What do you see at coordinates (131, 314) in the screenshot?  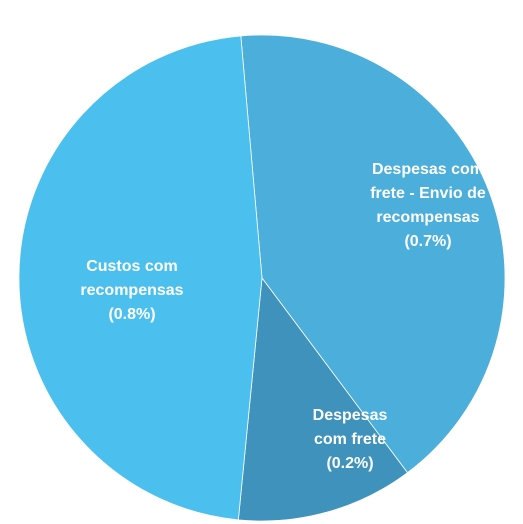 I see `slice-label-line: (0.8%)` at bounding box center [131, 314].